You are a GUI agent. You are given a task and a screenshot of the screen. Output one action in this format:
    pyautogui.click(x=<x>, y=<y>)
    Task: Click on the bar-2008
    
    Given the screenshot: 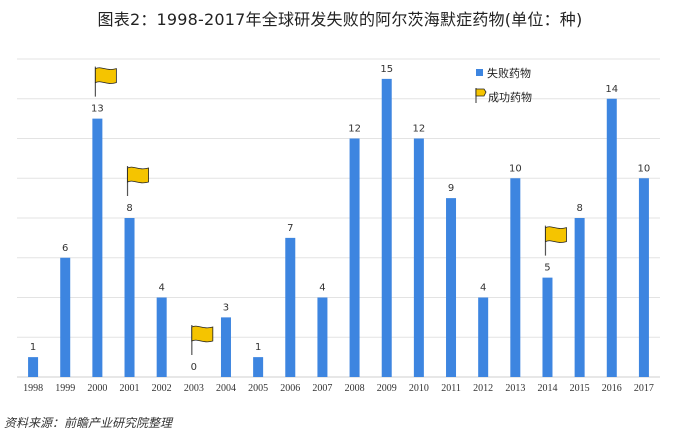 What is the action you would take?
    pyautogui.click(x=354, y=257)
    